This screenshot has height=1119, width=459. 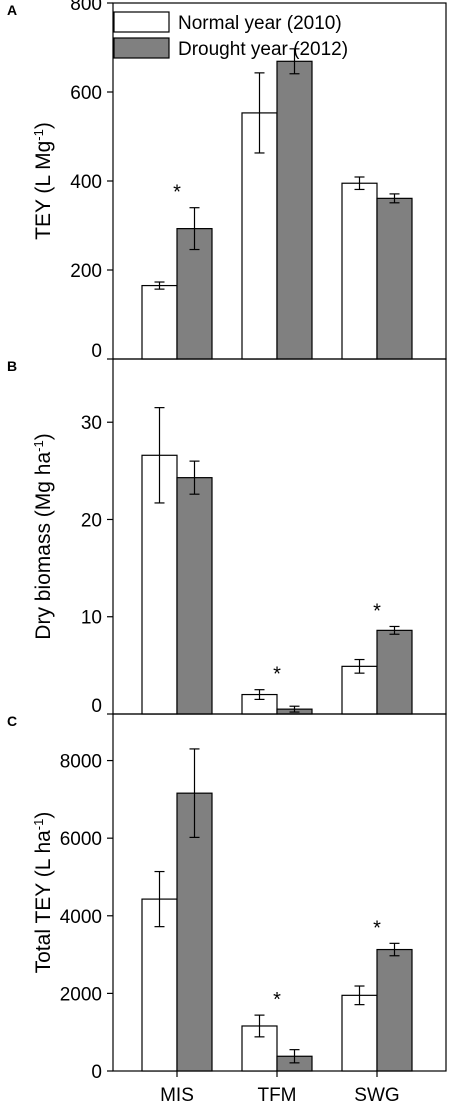 I want to click on y-tick-label: 600, so click(x=86, y=93).